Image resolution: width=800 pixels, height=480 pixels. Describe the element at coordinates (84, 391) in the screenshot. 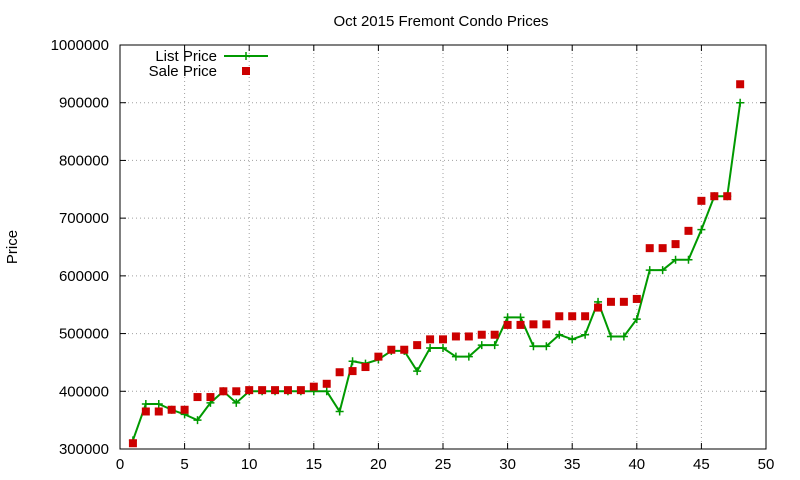

I see `y-tick-label: 400000` at that location.